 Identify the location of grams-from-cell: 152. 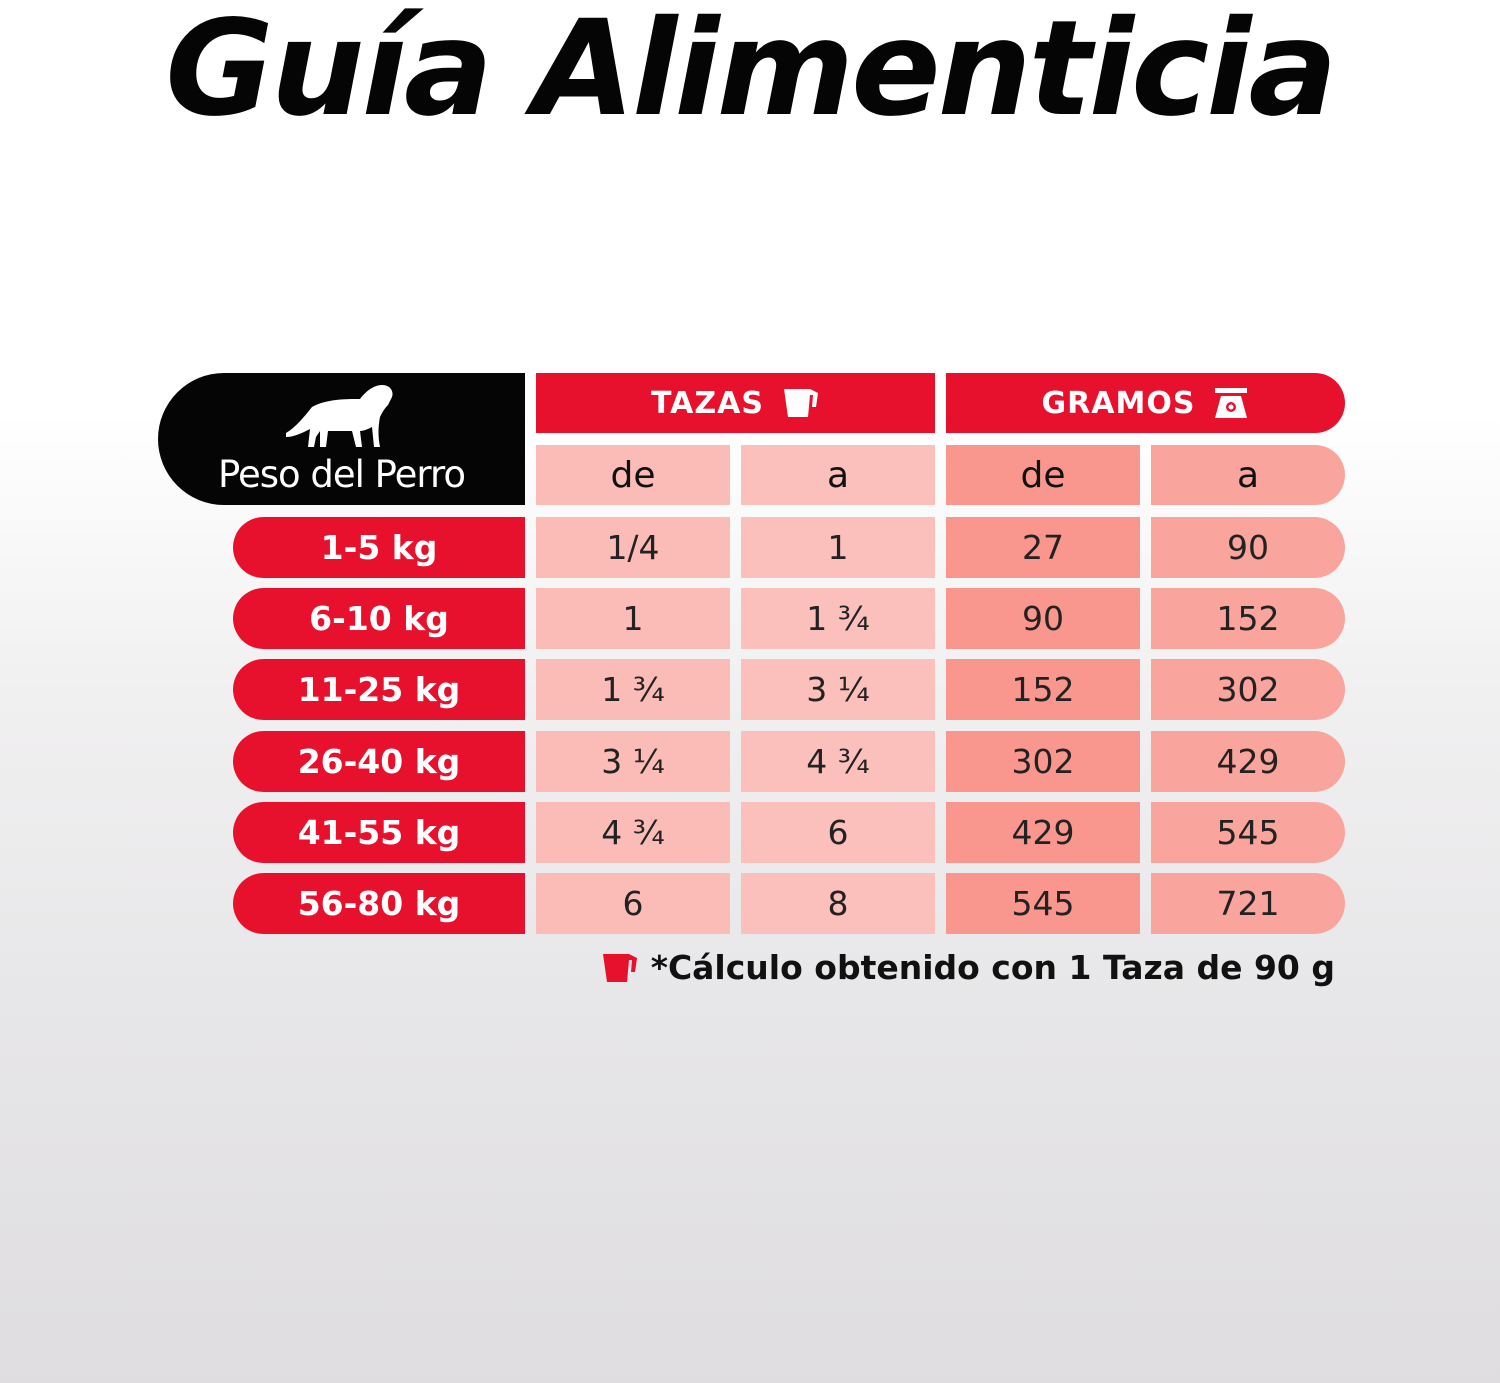
(1043, 690).